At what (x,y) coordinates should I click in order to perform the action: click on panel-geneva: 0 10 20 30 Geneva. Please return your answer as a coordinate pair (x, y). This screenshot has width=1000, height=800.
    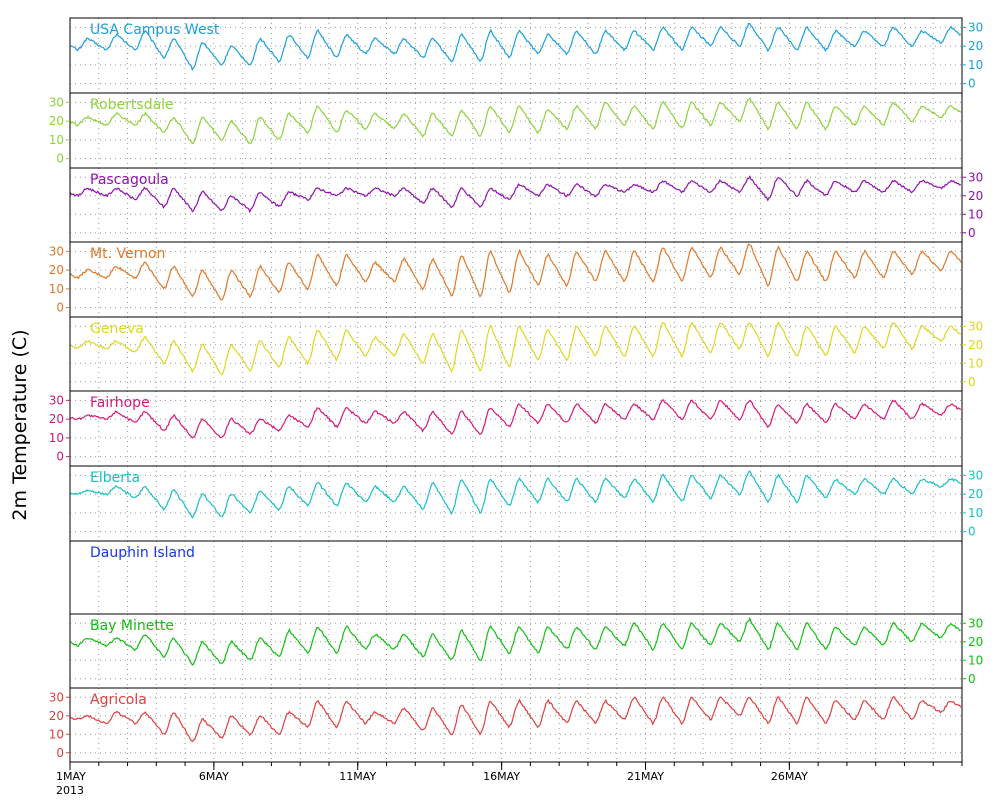
    Looking at the image, I should click on (526, 354).